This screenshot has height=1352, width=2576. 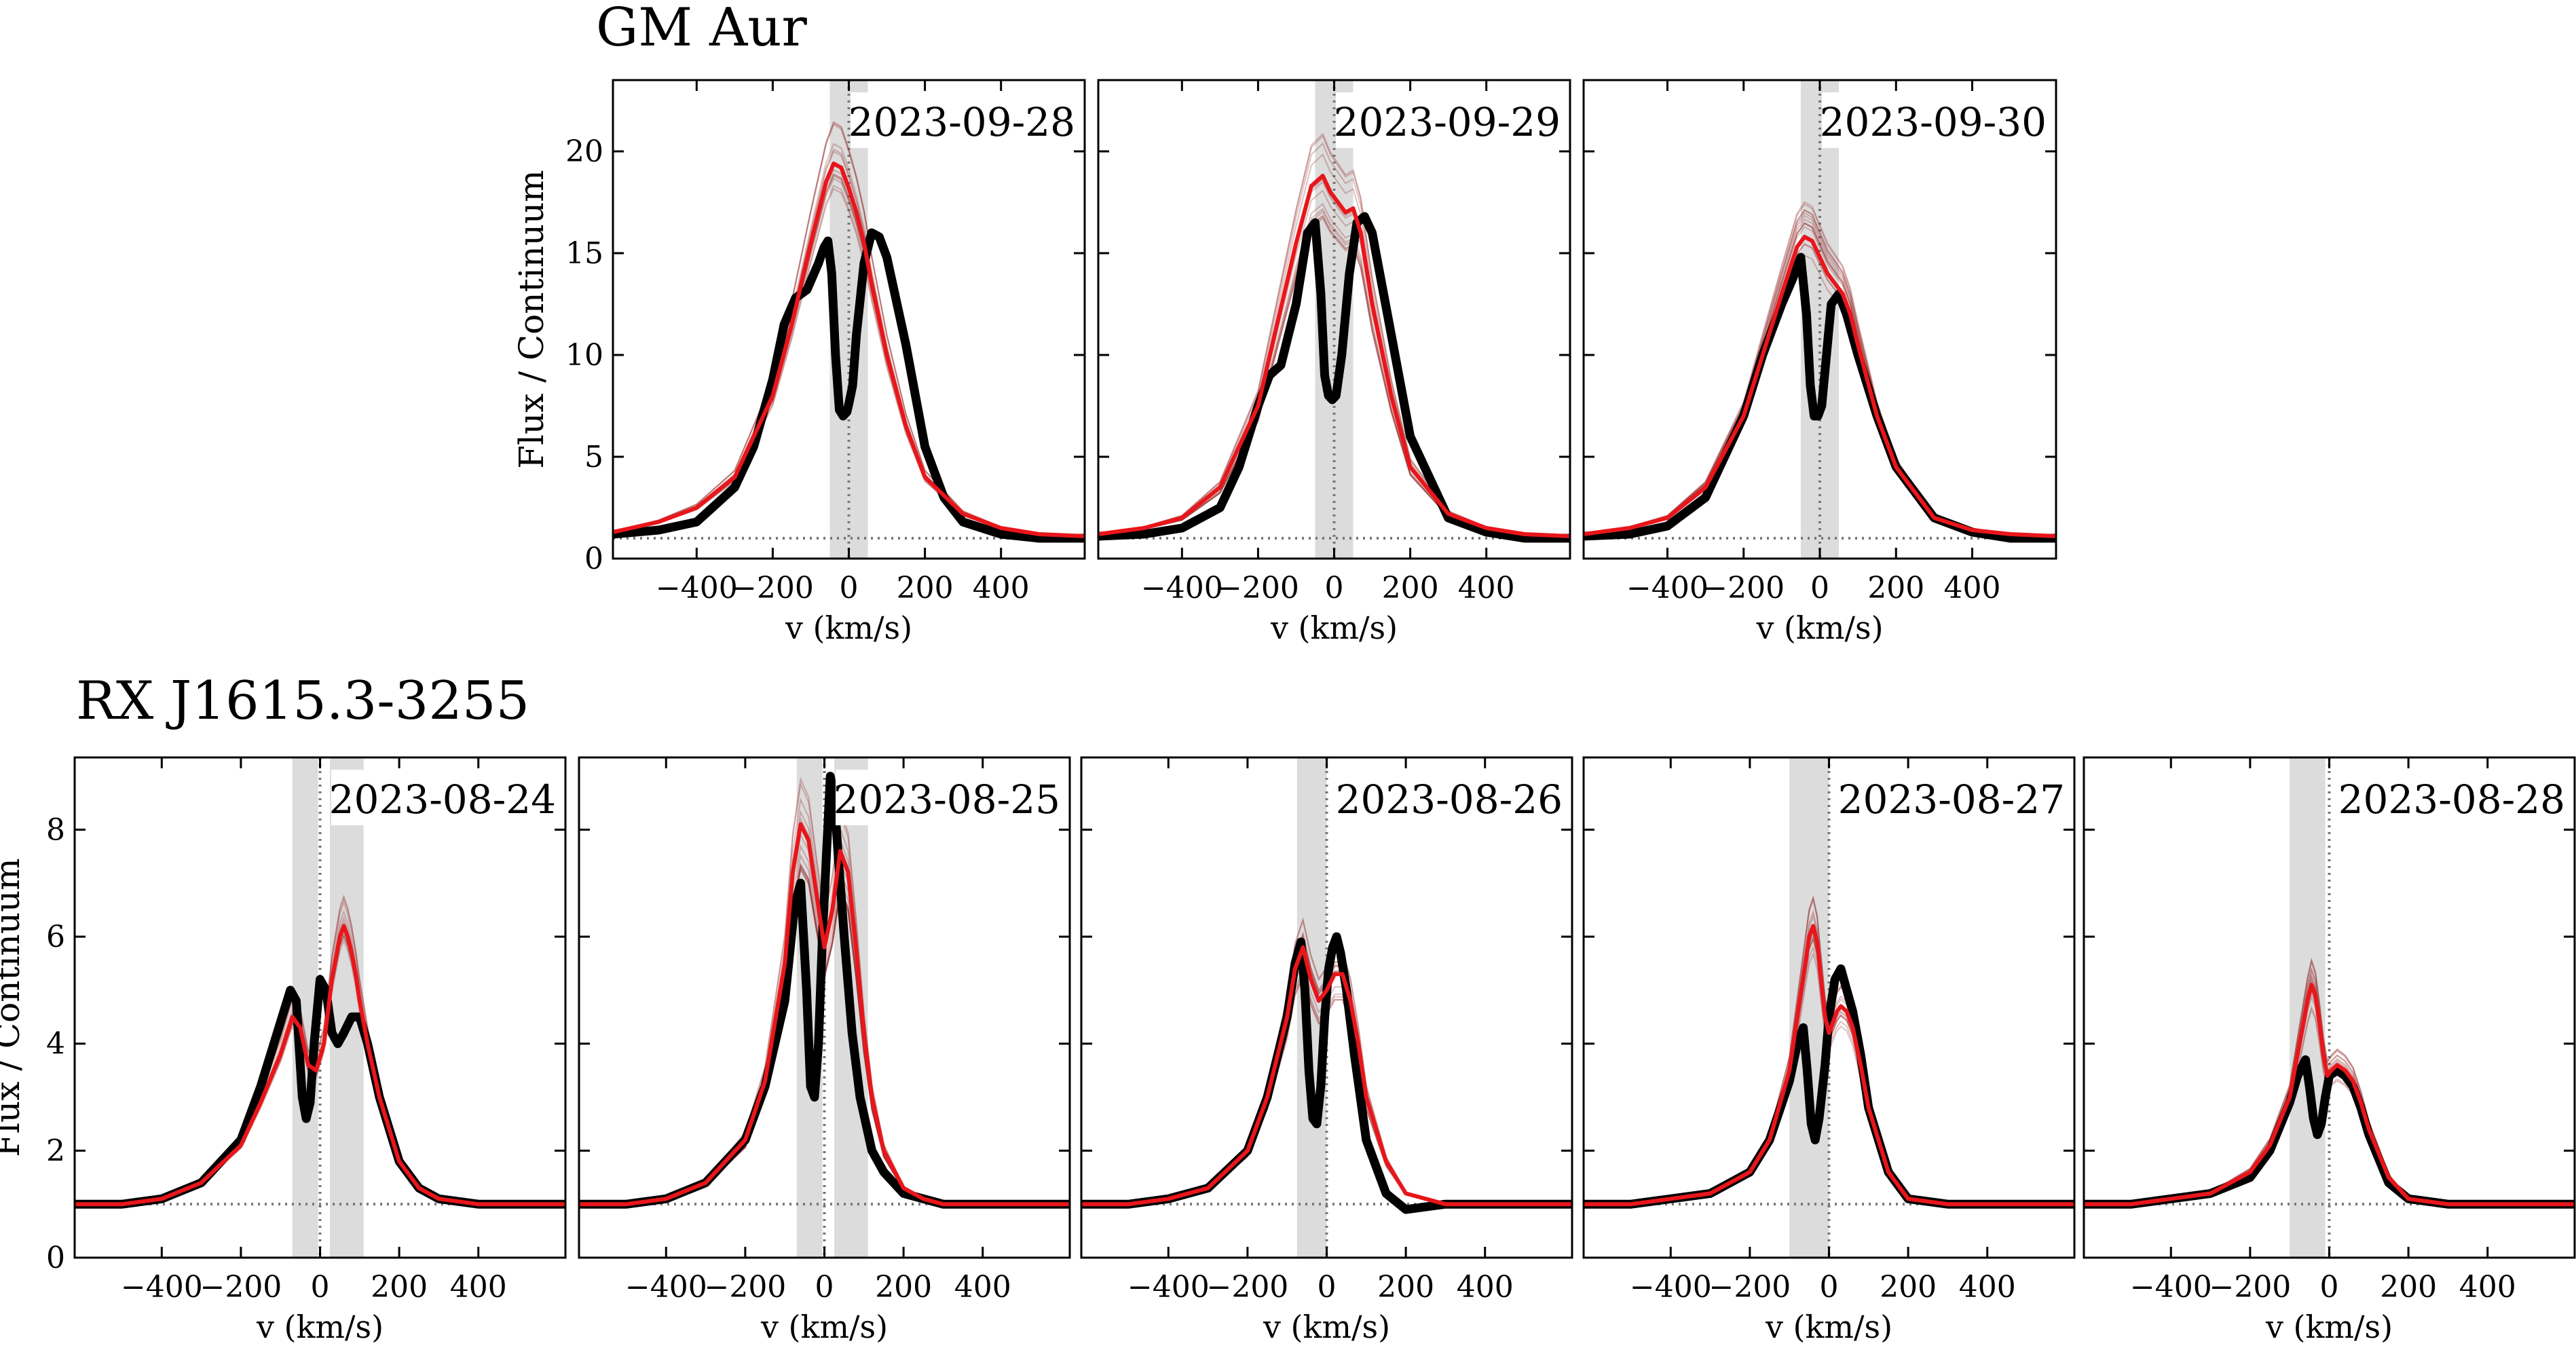 I want to click on y-tick-label: 2, so click(x=56, y=1150).